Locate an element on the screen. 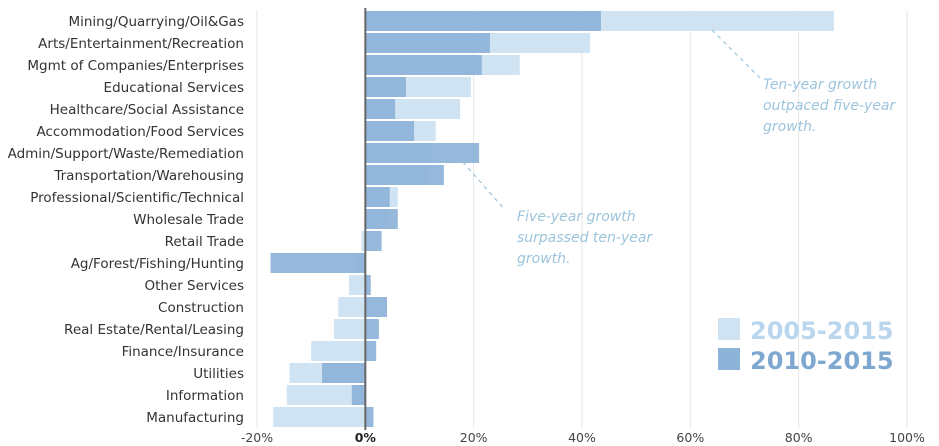 This screenshot has width=939, height=446. category-label-10: Retail Trade is located at coordinates (204, 242).